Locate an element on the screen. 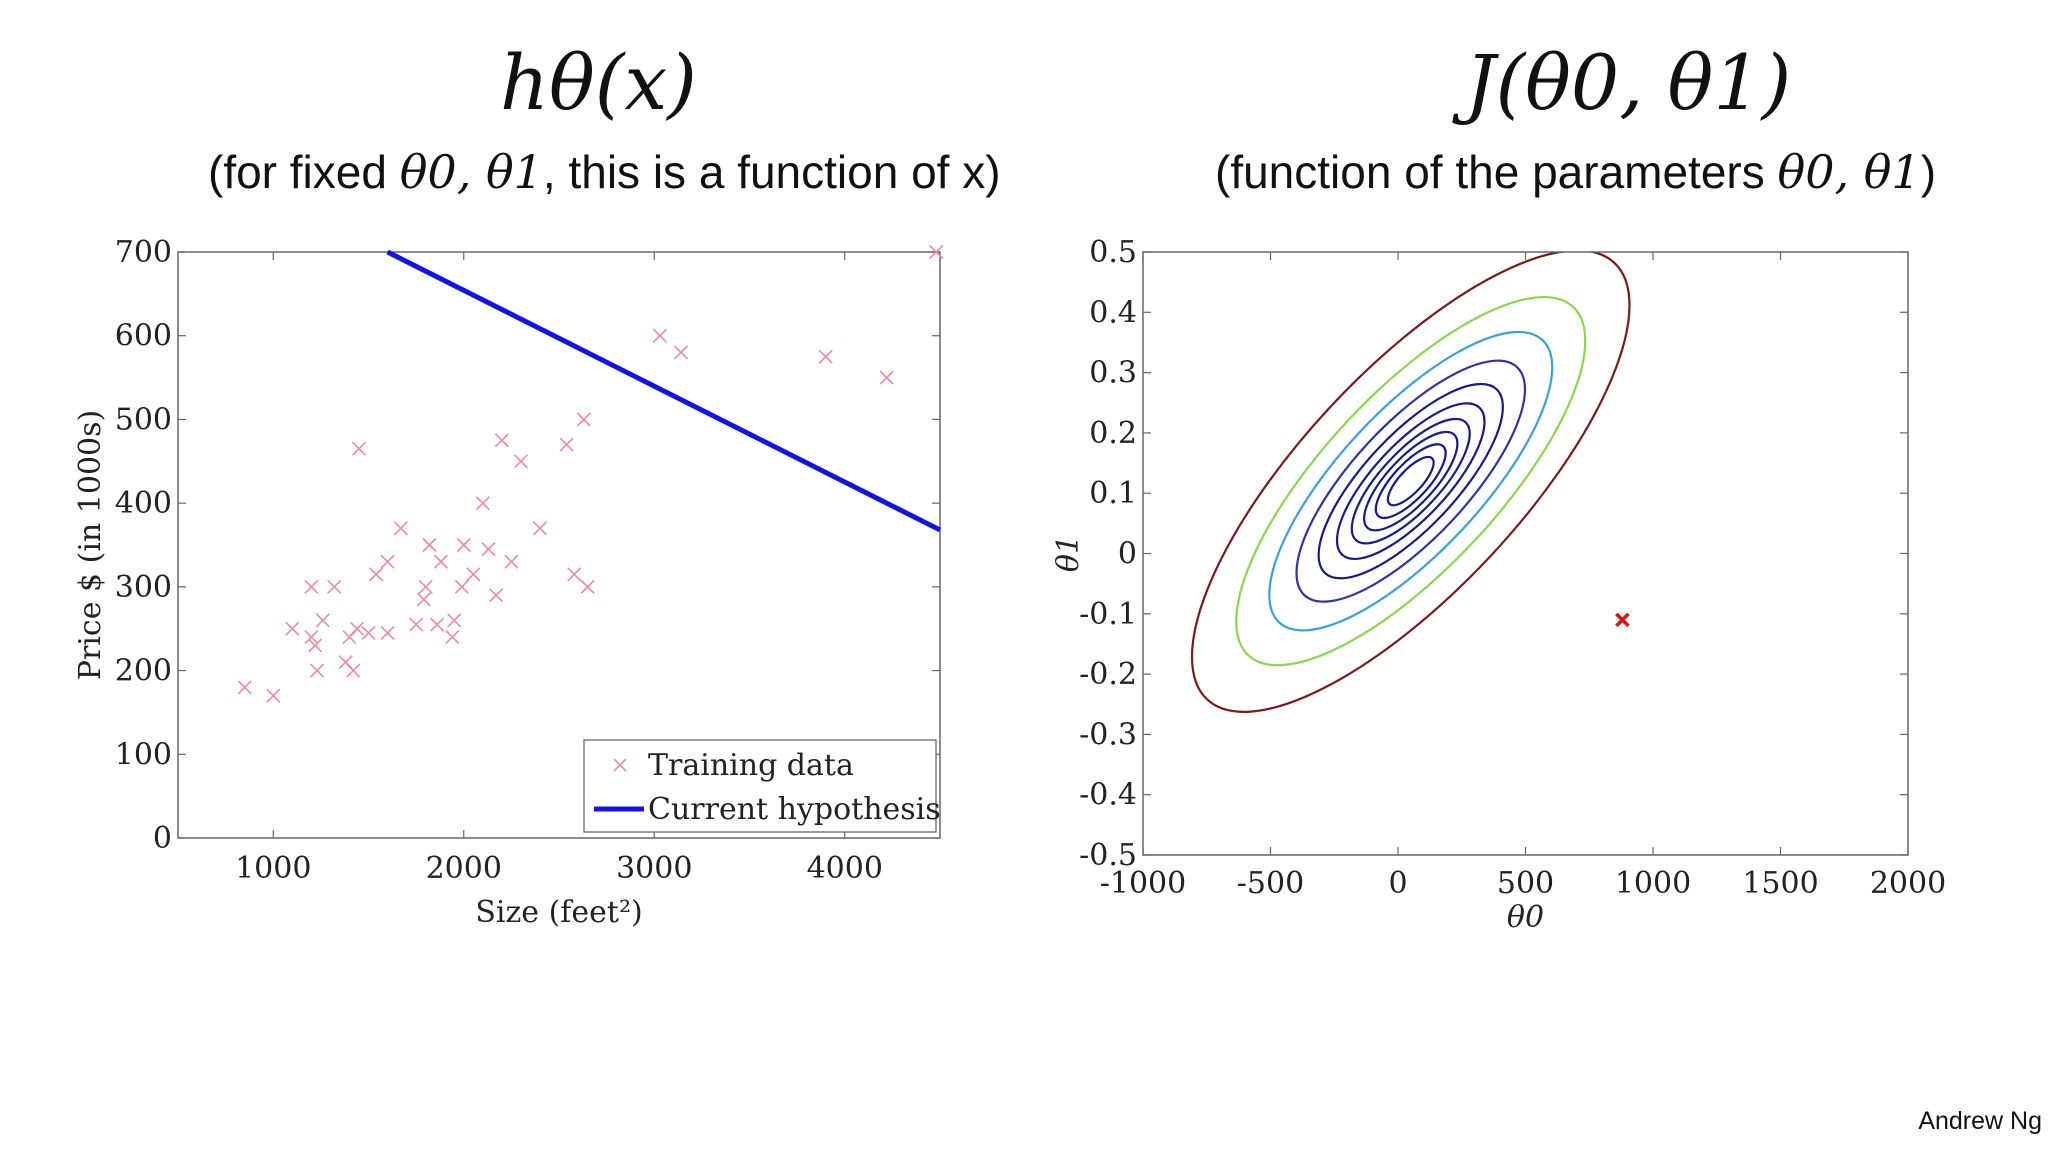 This screenshot has width=2048, height=1152. theta1-tick-label: 0.5 is located at coordinates (1113, 252).